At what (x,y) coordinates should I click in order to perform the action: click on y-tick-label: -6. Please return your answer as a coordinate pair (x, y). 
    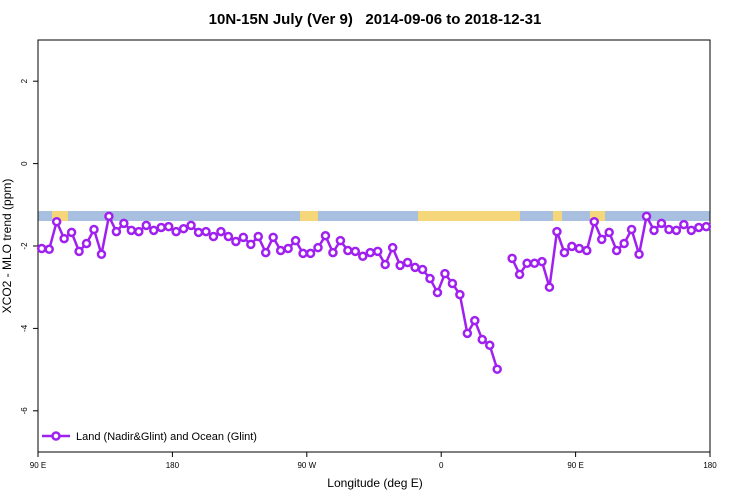
    Looking at the image, I should click on (24, 411).